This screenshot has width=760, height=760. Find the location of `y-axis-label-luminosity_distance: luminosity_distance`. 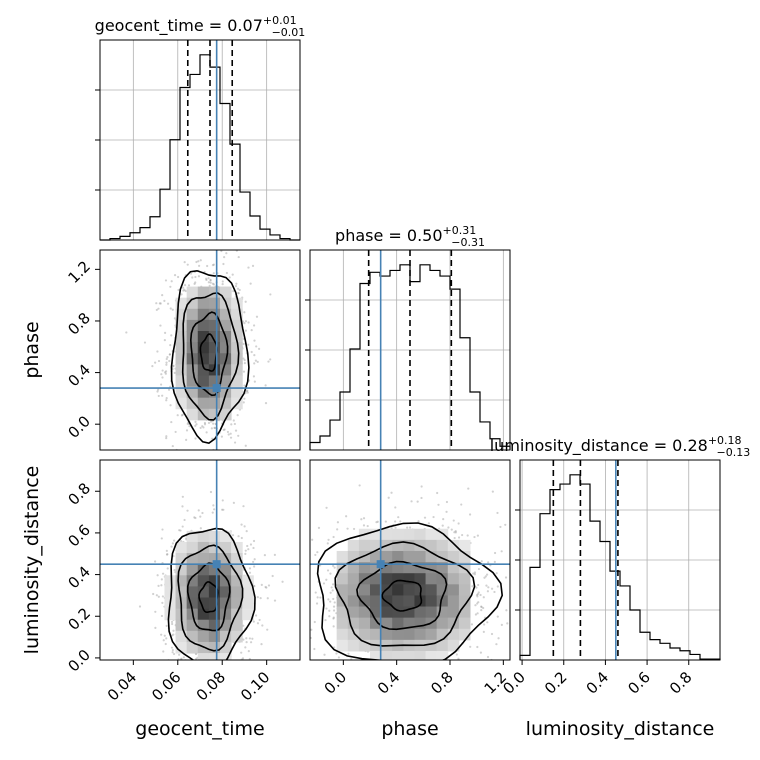

y-axis-label-luminosity_distance: luminosity_distance is located at coordinates (32, 560).